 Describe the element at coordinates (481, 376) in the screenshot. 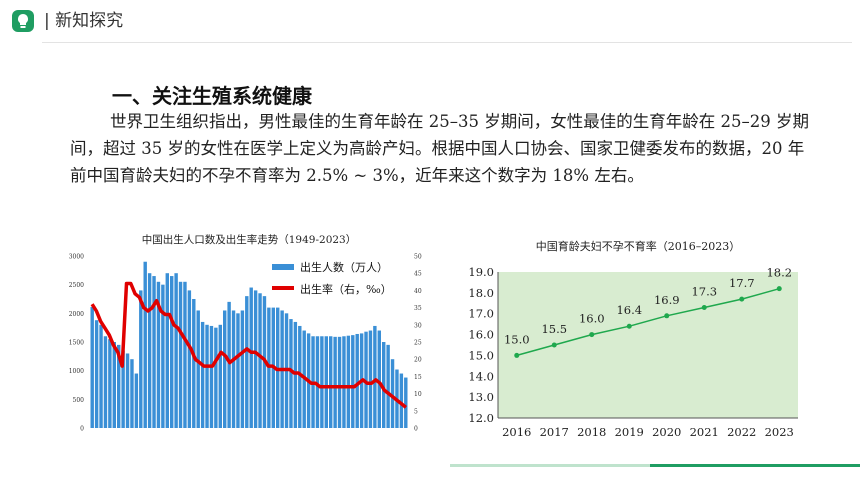

I see `y-tick-label: 14.0` at that location.